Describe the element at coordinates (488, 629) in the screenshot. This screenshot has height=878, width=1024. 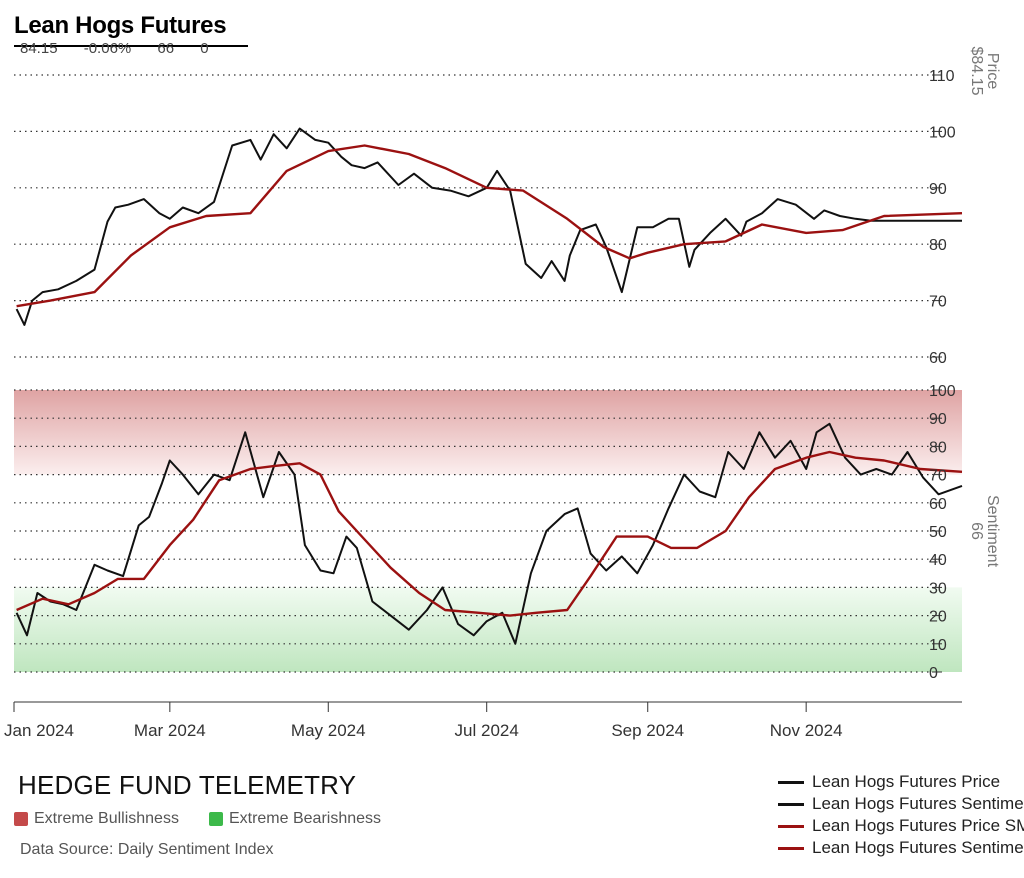
I see `extreme-bearish-band` at that location.